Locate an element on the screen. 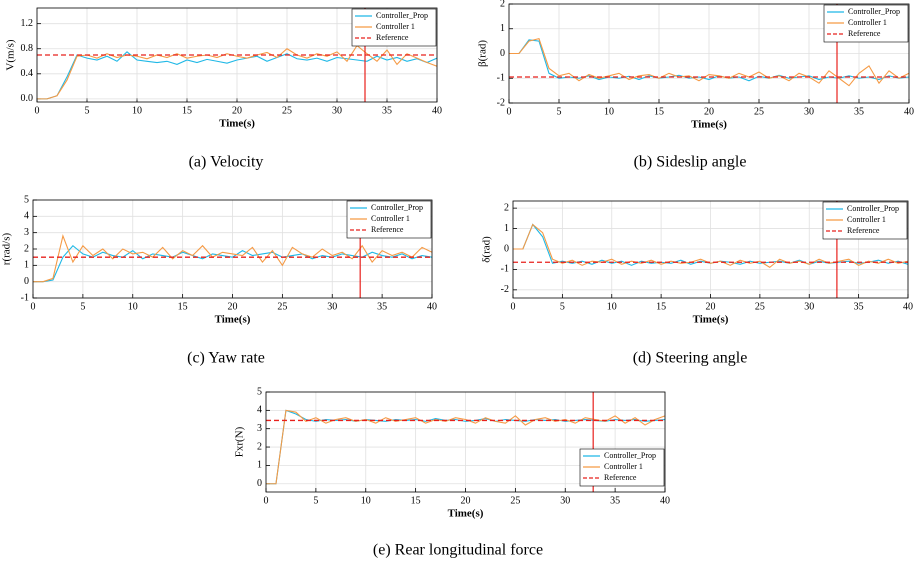  caption: (e) Rear longitudinal force is located at coordinates (458, 550).